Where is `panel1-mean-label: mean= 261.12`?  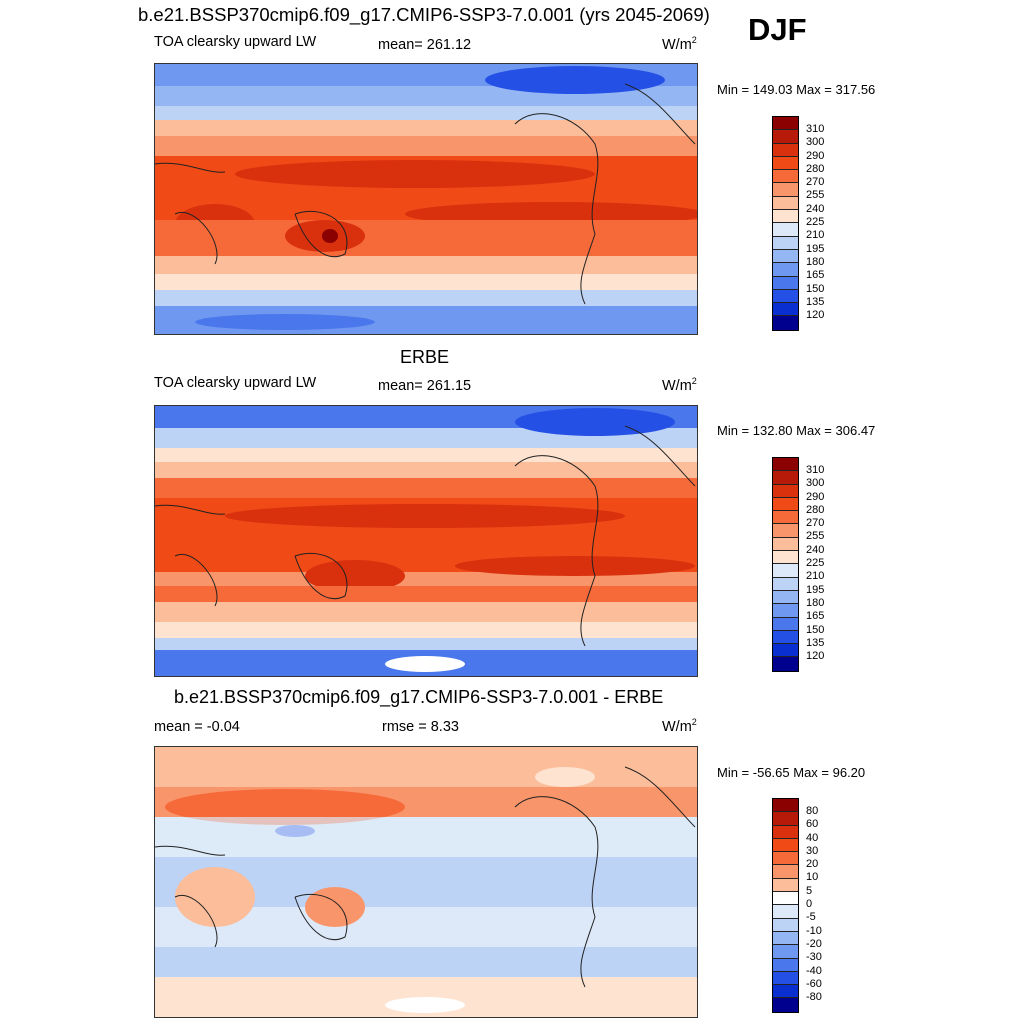 panel1-mean-label: mean= 261.12 is located at coordinates (425, 45).